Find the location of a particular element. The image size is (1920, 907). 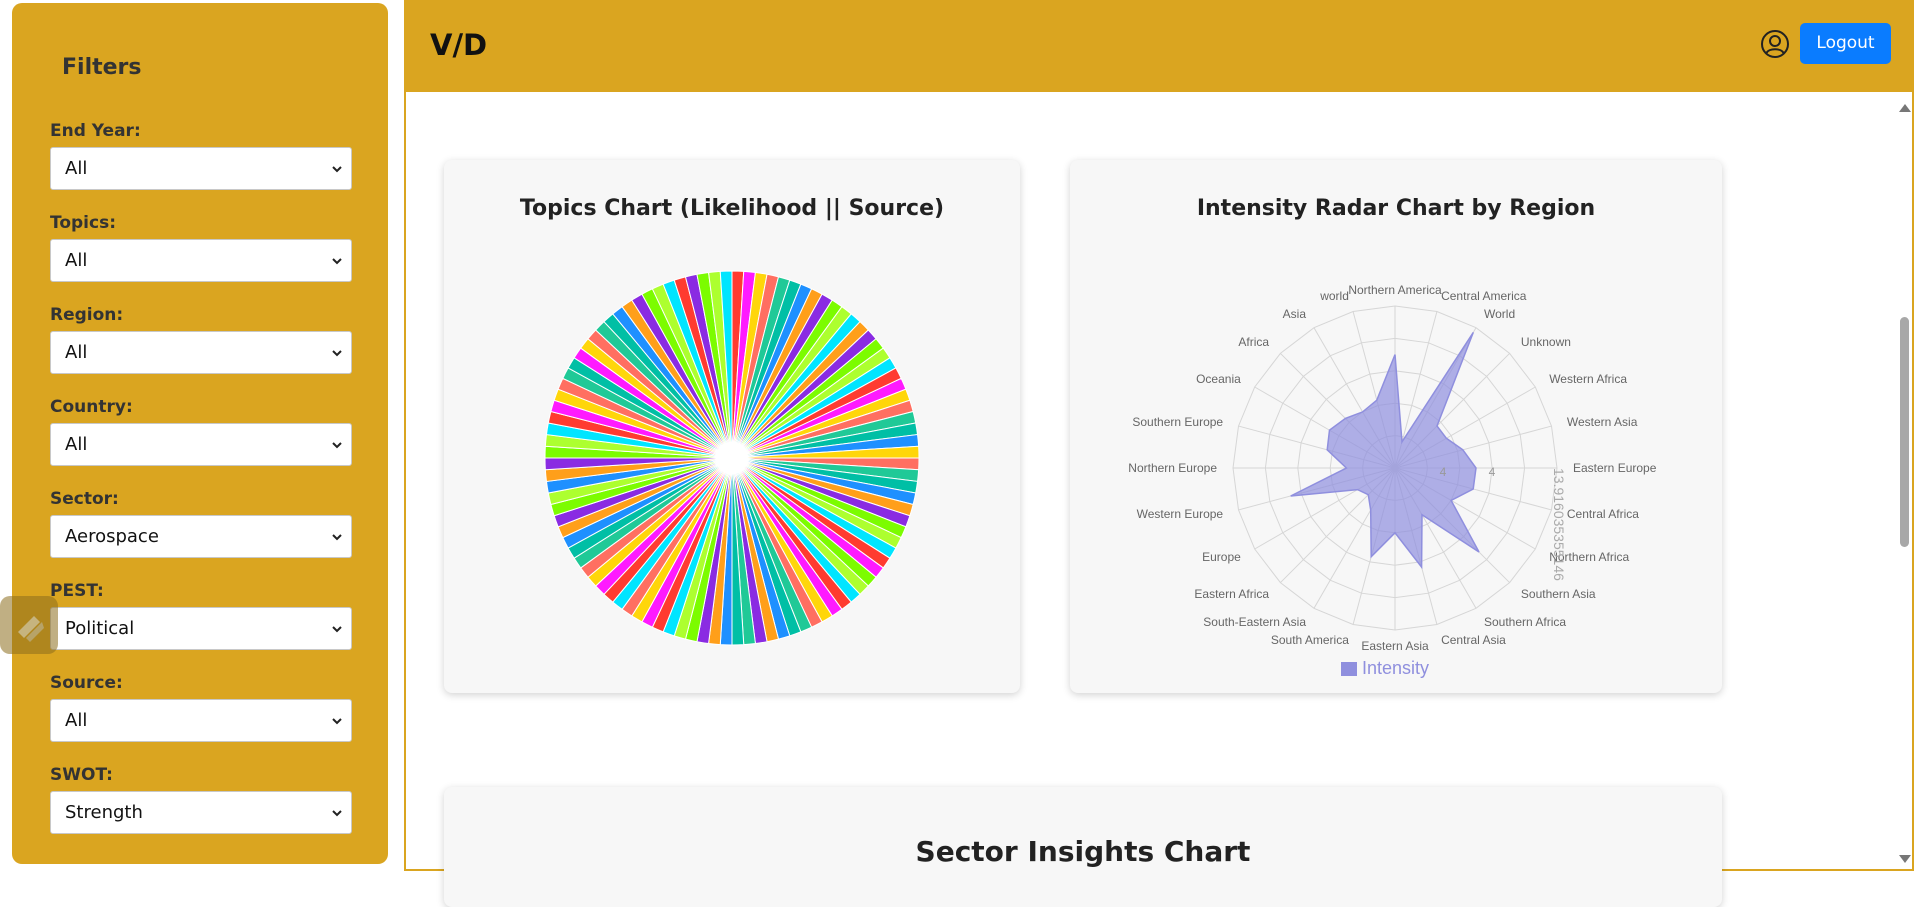

radar-category-label: Western Europe is located at coordinates (1180, 514).